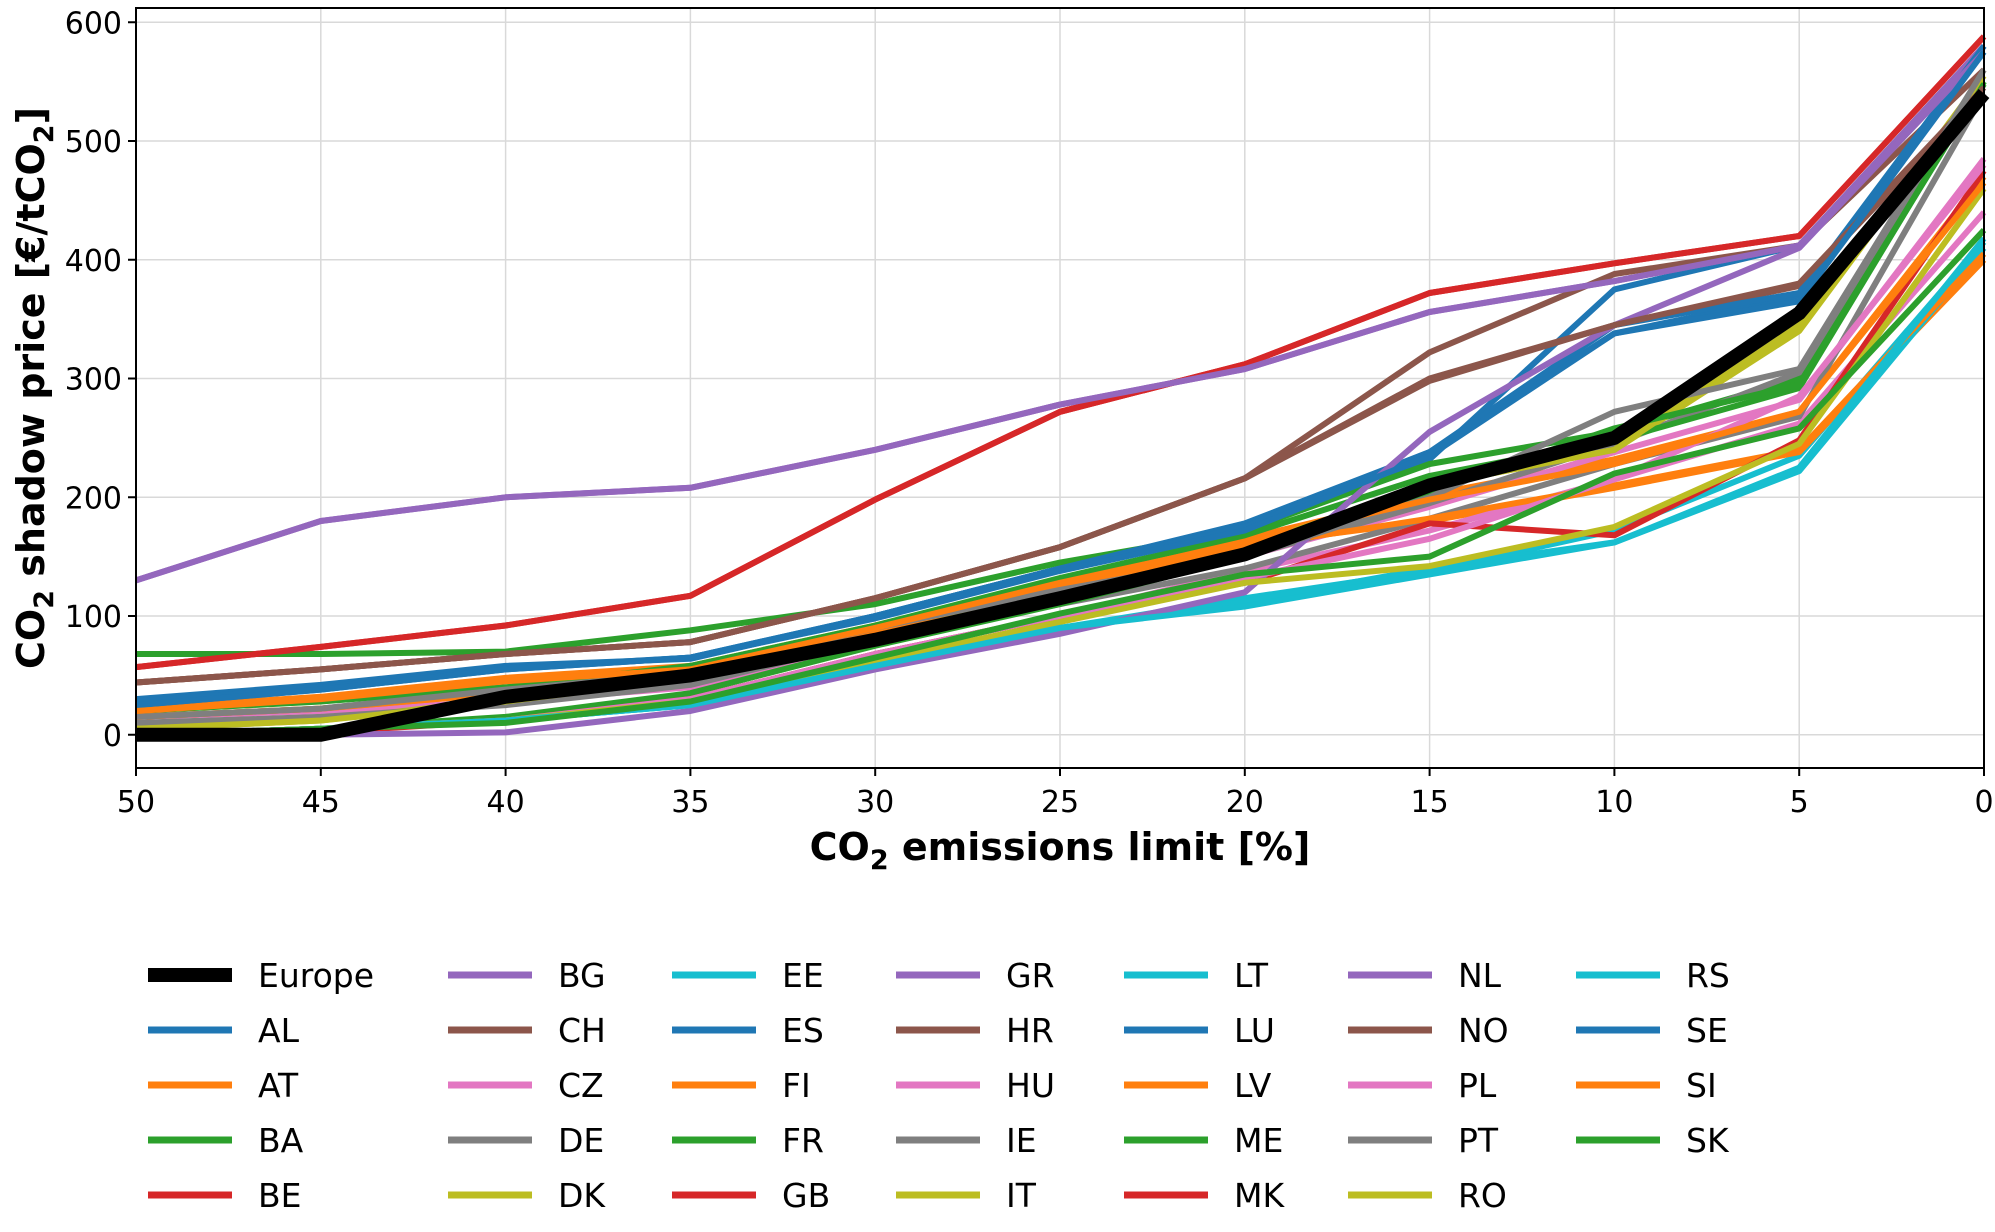 The height and width of the screenshot is (1232, 1995). Describe the element at coordinates (1060, 850) in the screenshot. I see `x-axis-title: CO2 emissions limit [%]` at that location.